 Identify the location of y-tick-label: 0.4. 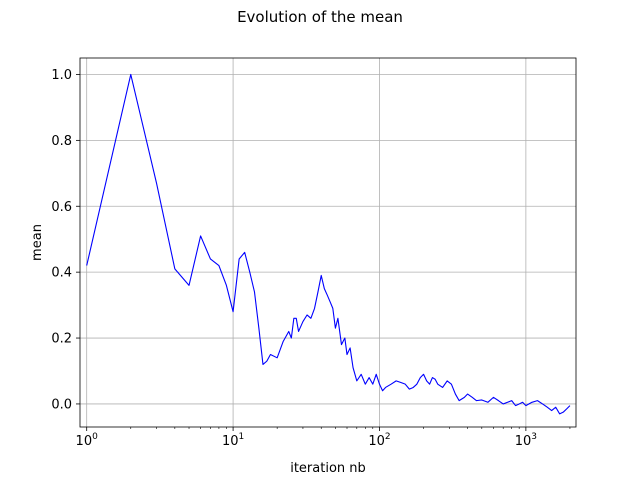
(61, 273).